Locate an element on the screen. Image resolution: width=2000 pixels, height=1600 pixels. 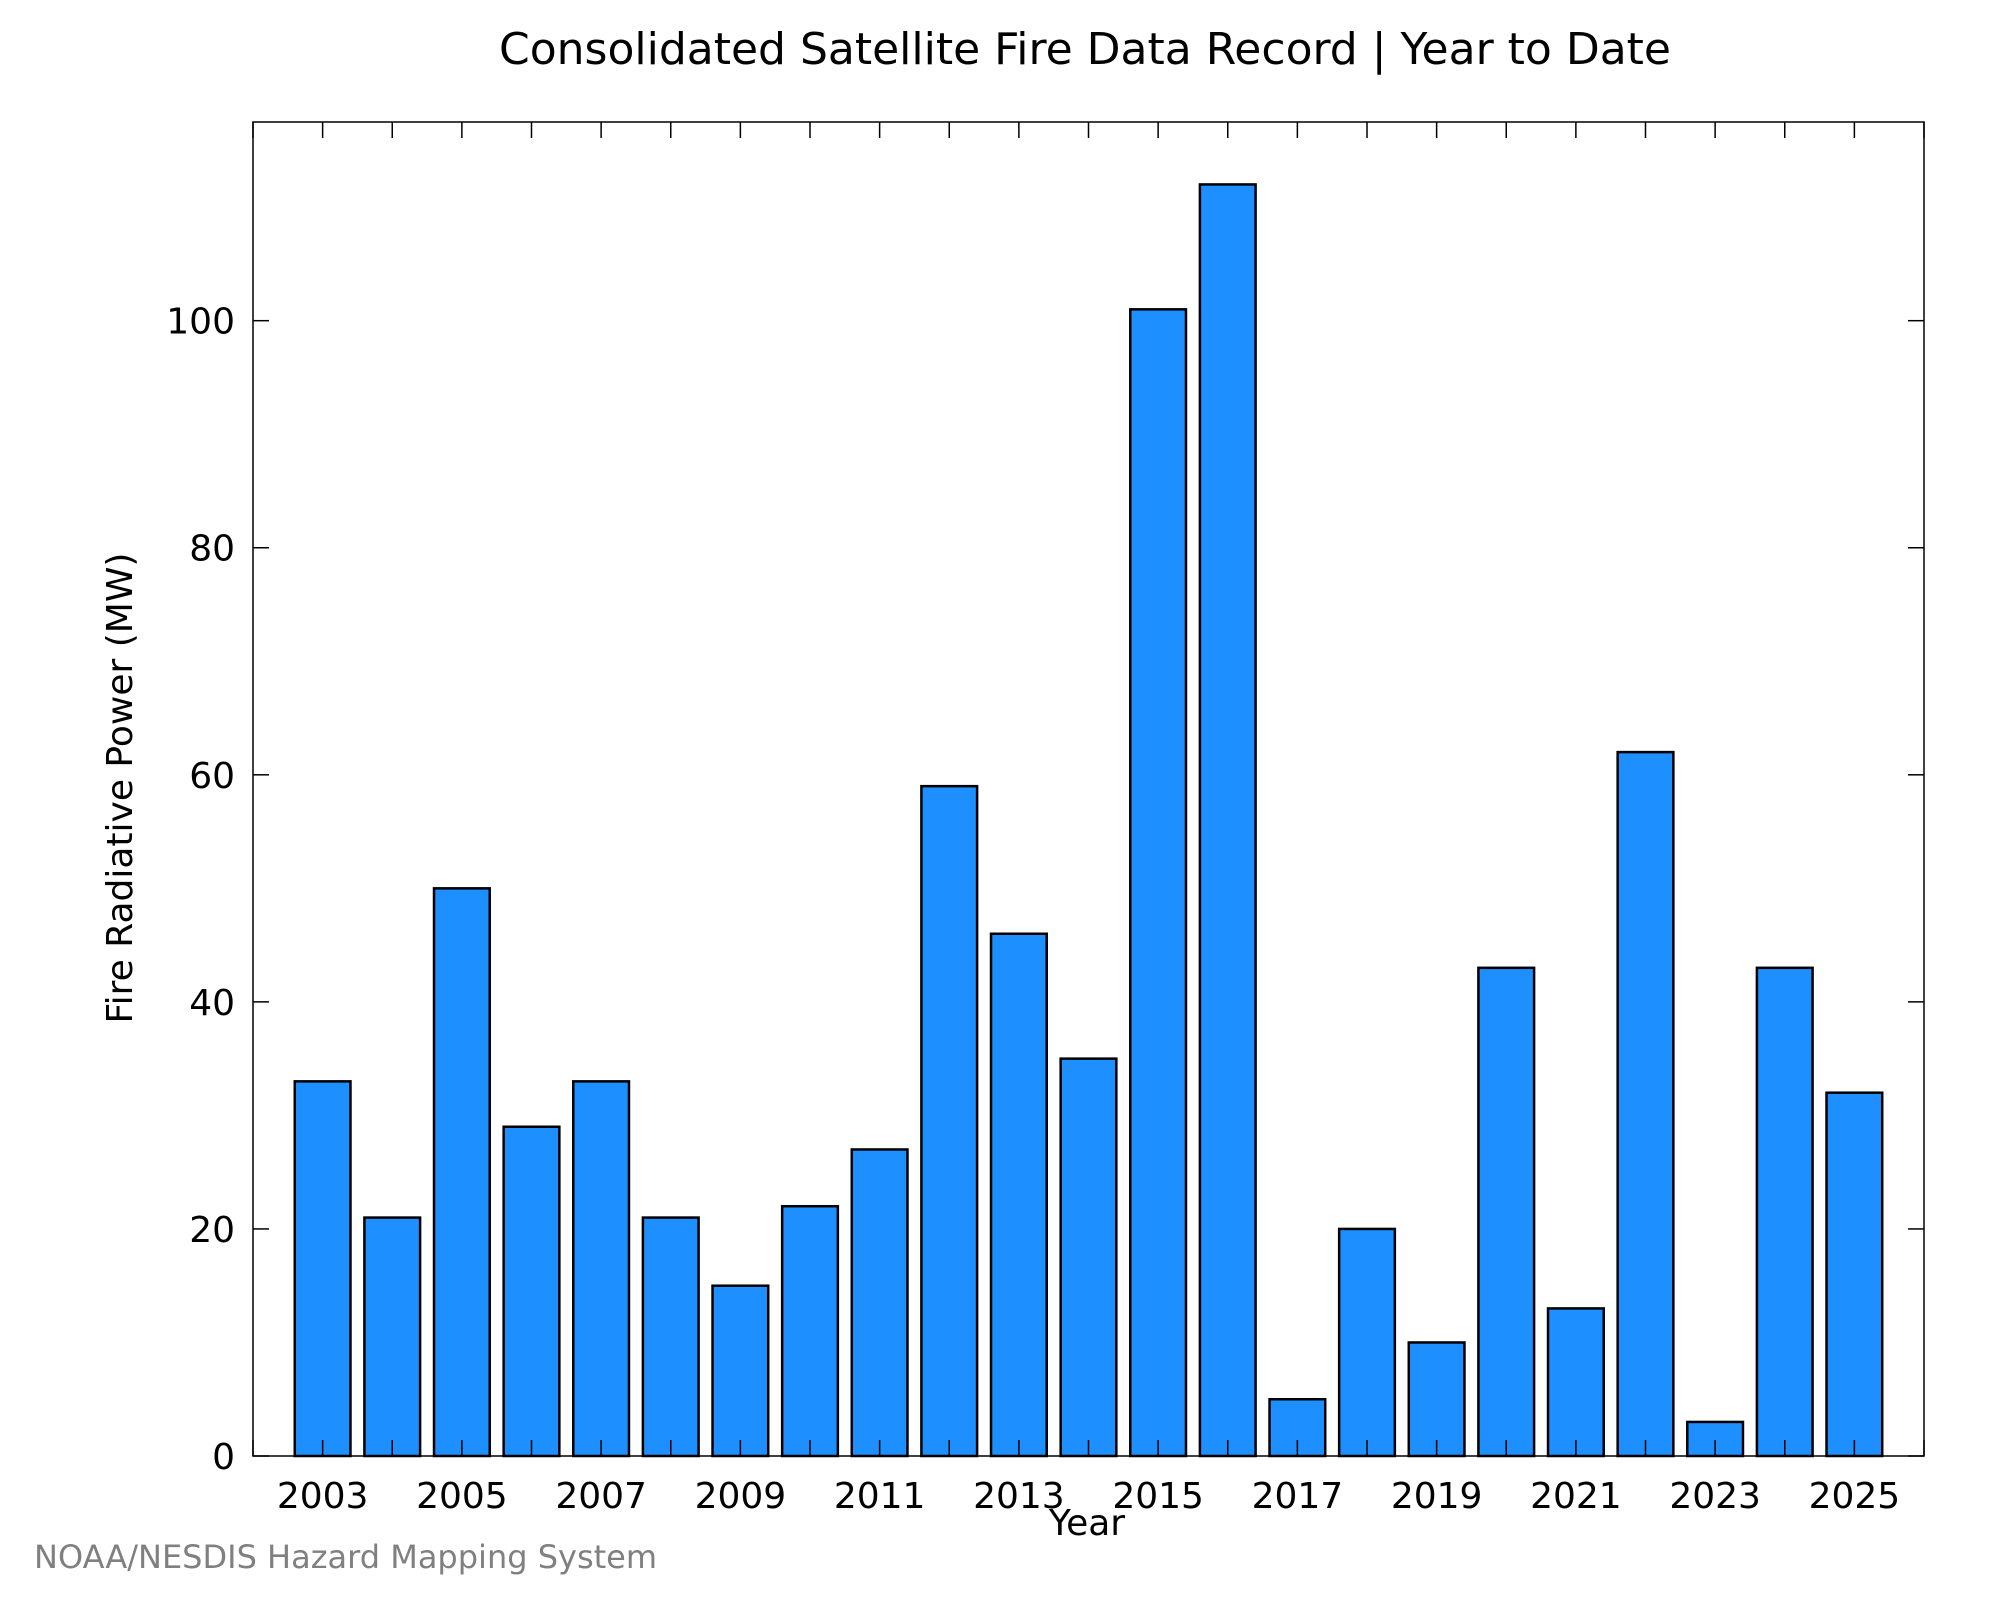
bar-2015 is located at coordinates (1158, 883).